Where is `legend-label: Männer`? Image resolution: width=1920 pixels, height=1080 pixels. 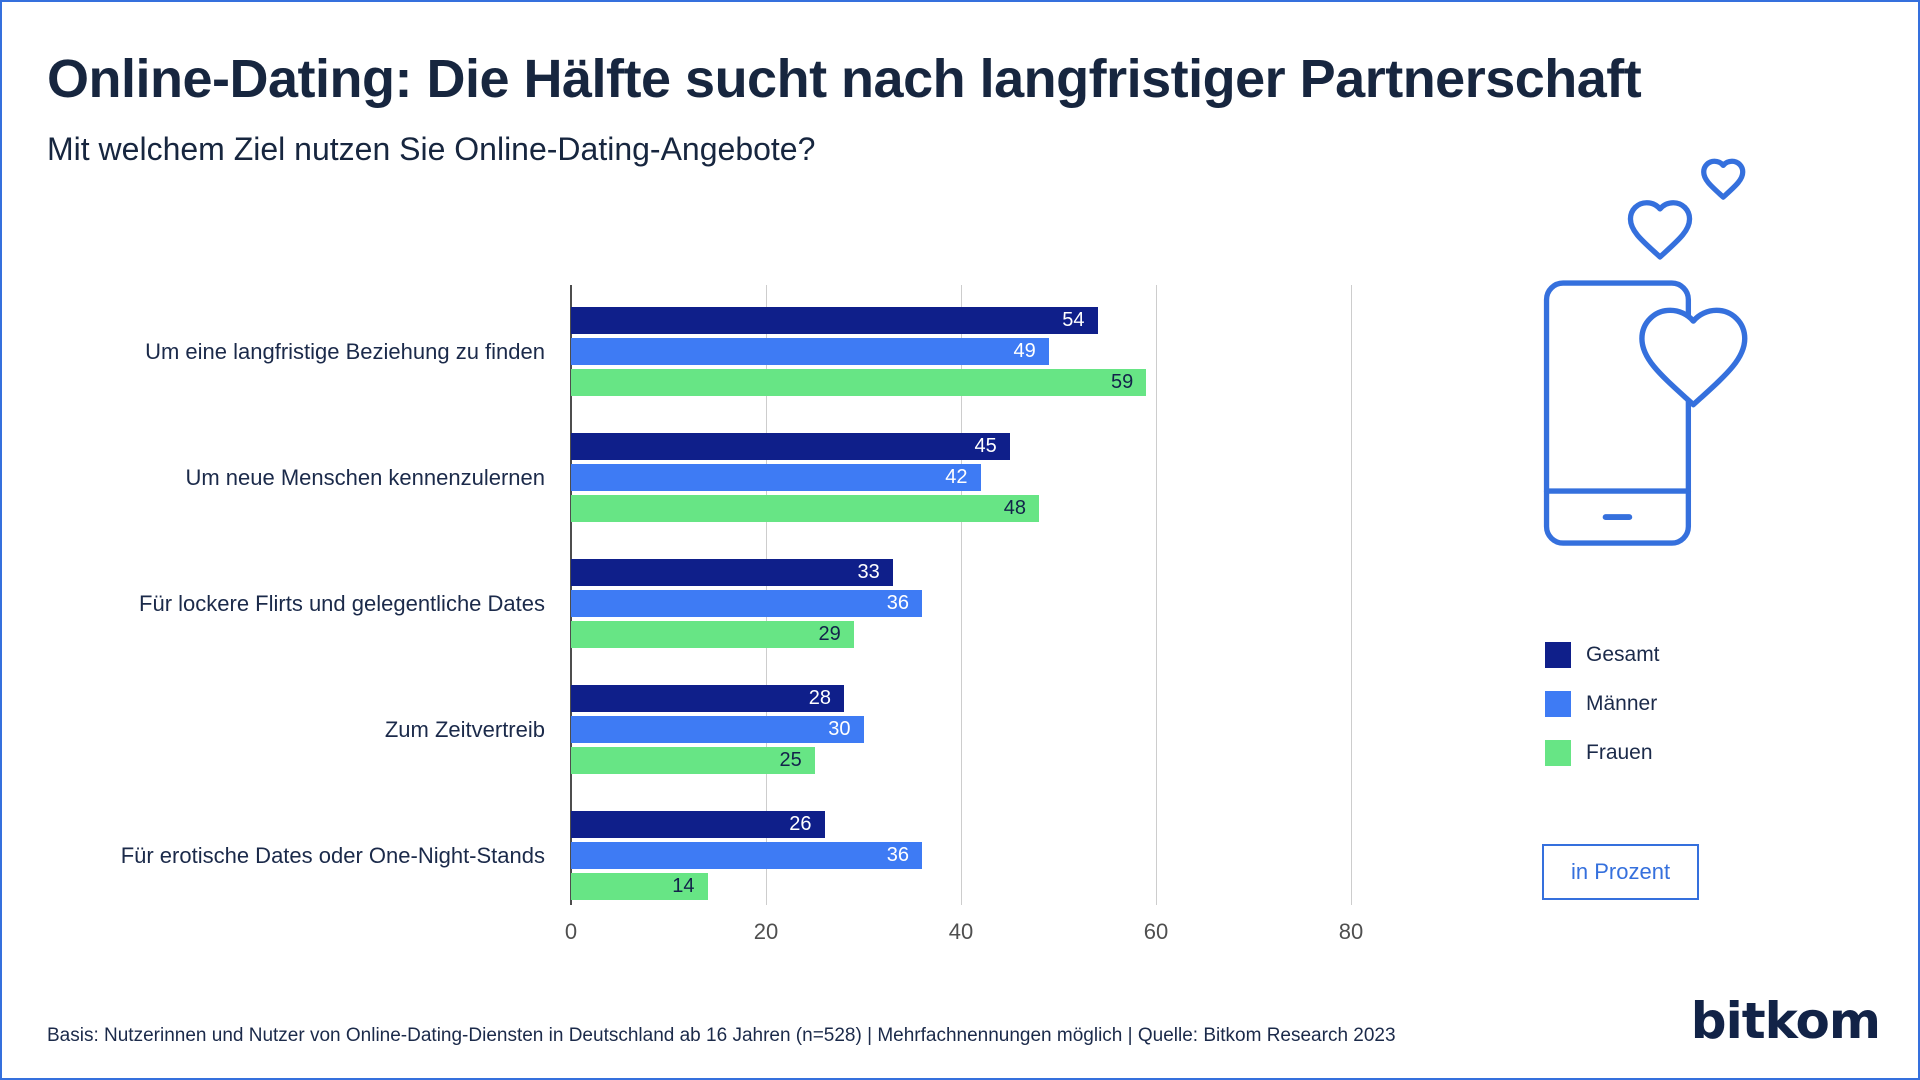
legend-label: Männer is located at coordinates (1622, 703).